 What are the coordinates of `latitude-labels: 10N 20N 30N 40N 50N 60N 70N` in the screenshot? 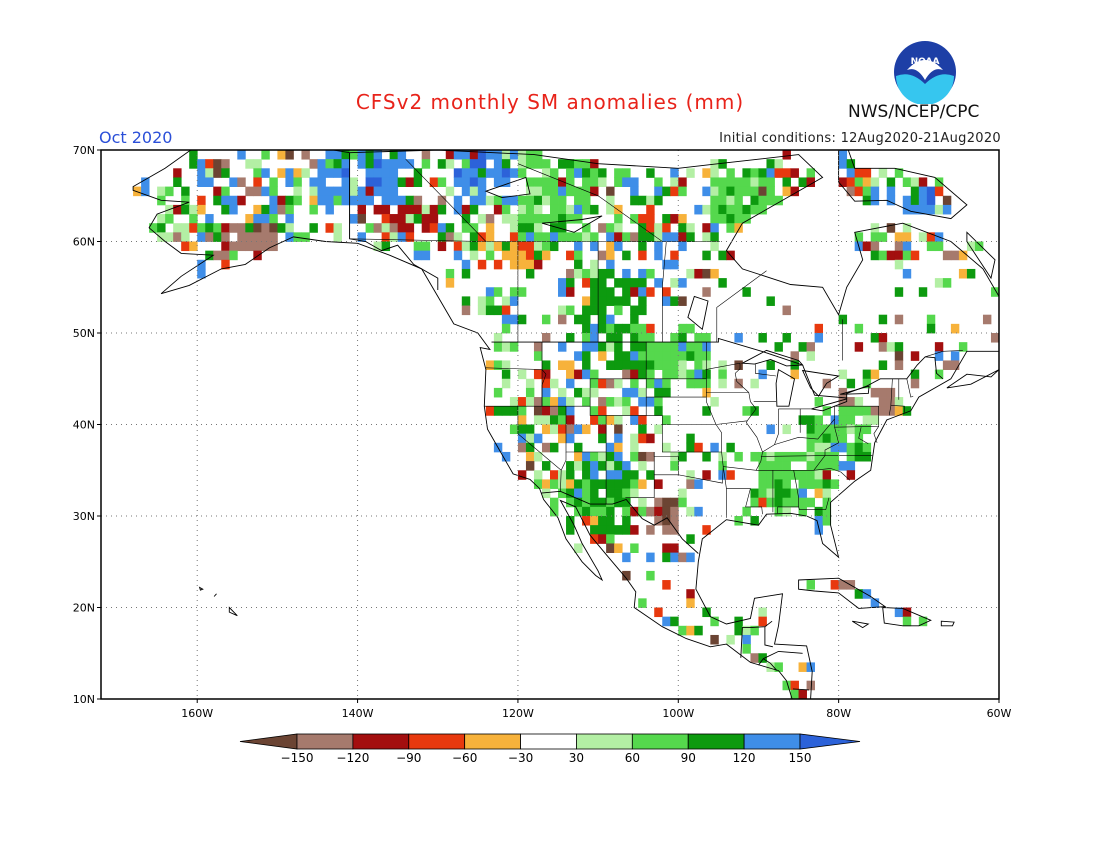 It's located at (87, 425).